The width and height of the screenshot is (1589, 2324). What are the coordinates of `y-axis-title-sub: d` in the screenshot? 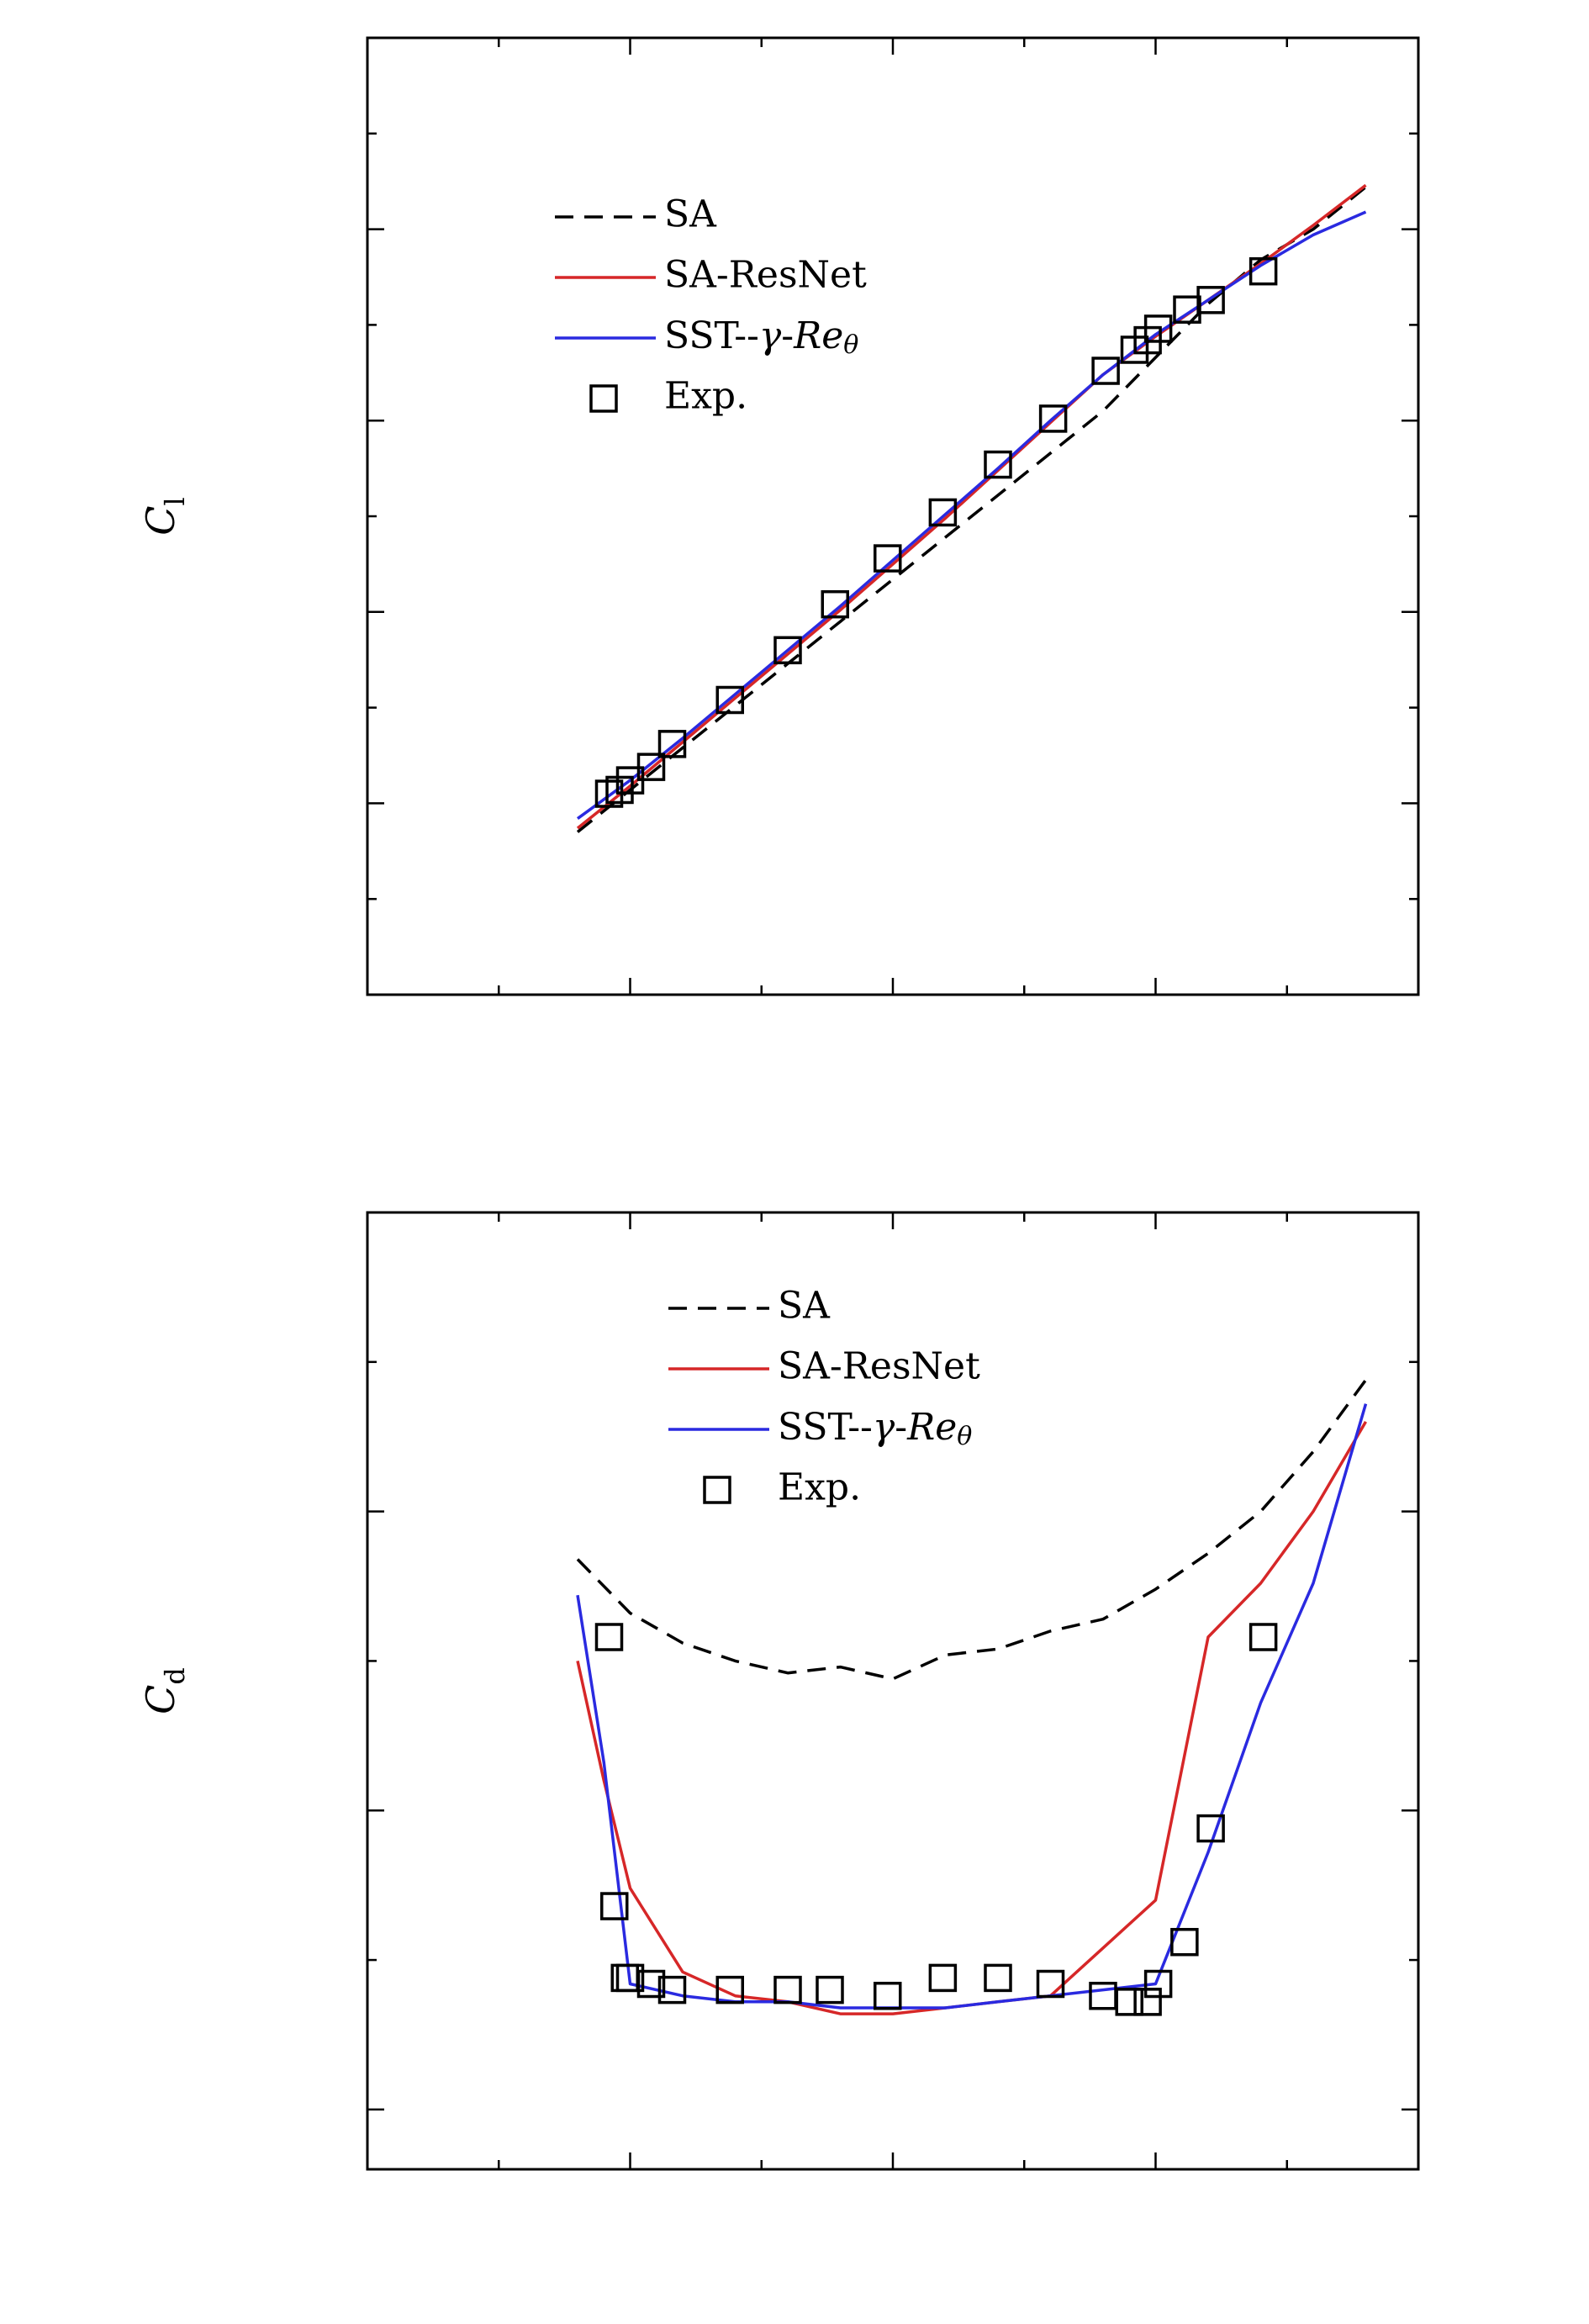 It's located at (175, 1675).